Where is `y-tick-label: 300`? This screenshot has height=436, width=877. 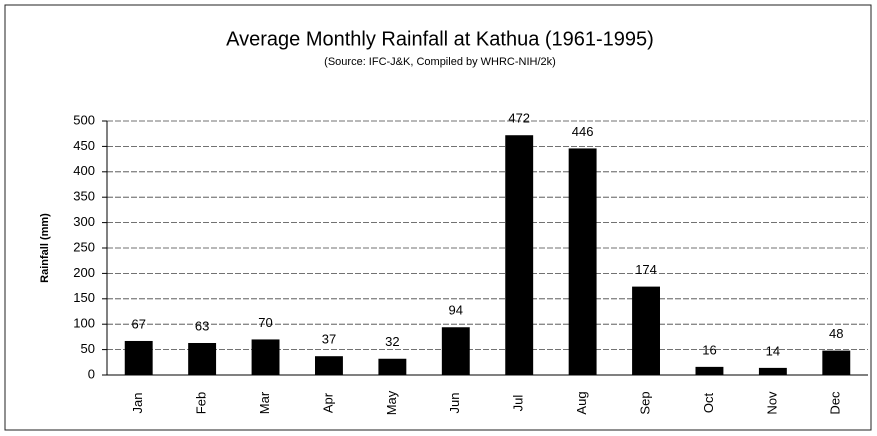 y-tick-label: 300 is located at coordinates (84, 221).